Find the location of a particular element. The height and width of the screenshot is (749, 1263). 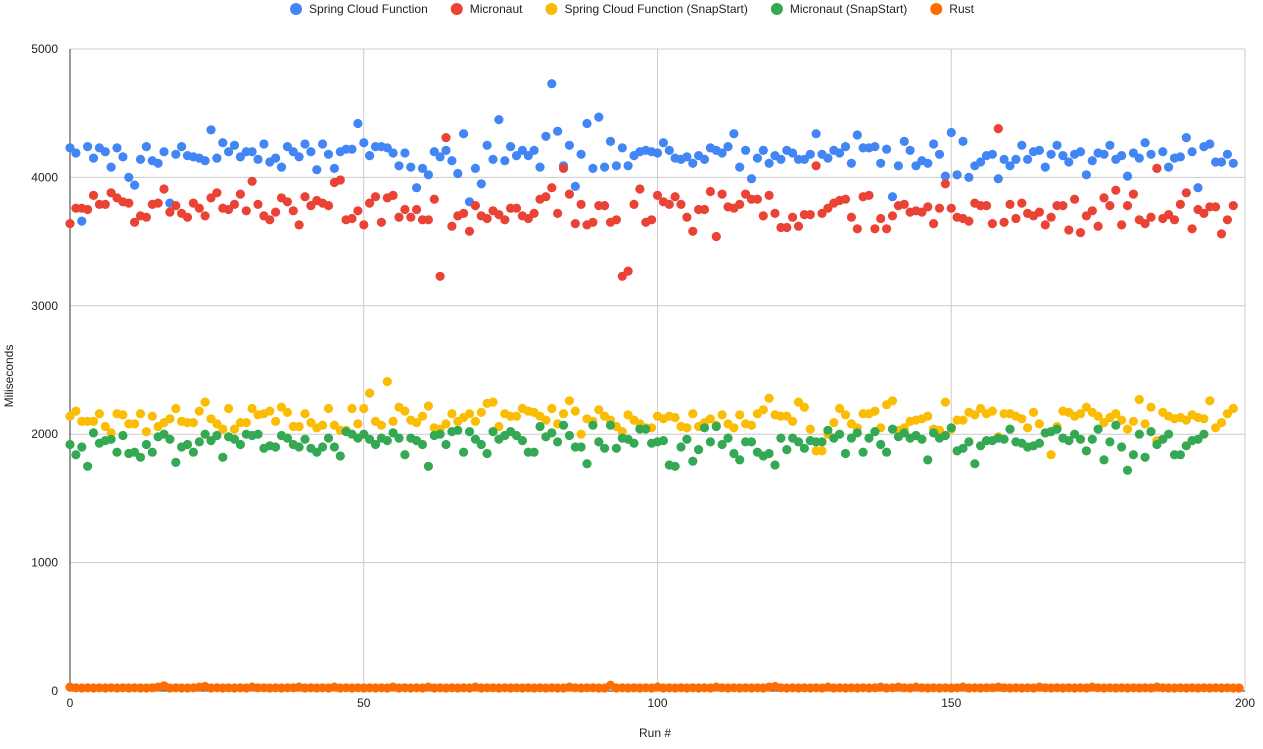

legend-item: Spring Cloud Function (SnapStart) is located at coordinates (646, 9).